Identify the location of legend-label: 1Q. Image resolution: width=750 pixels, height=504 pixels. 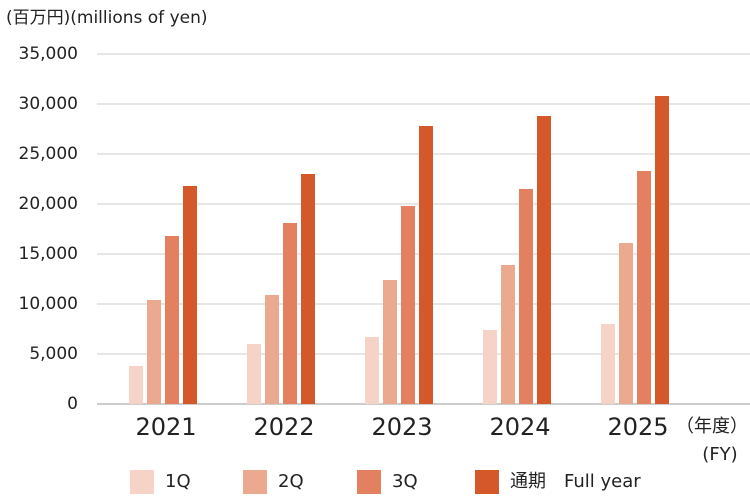
(178, 481).